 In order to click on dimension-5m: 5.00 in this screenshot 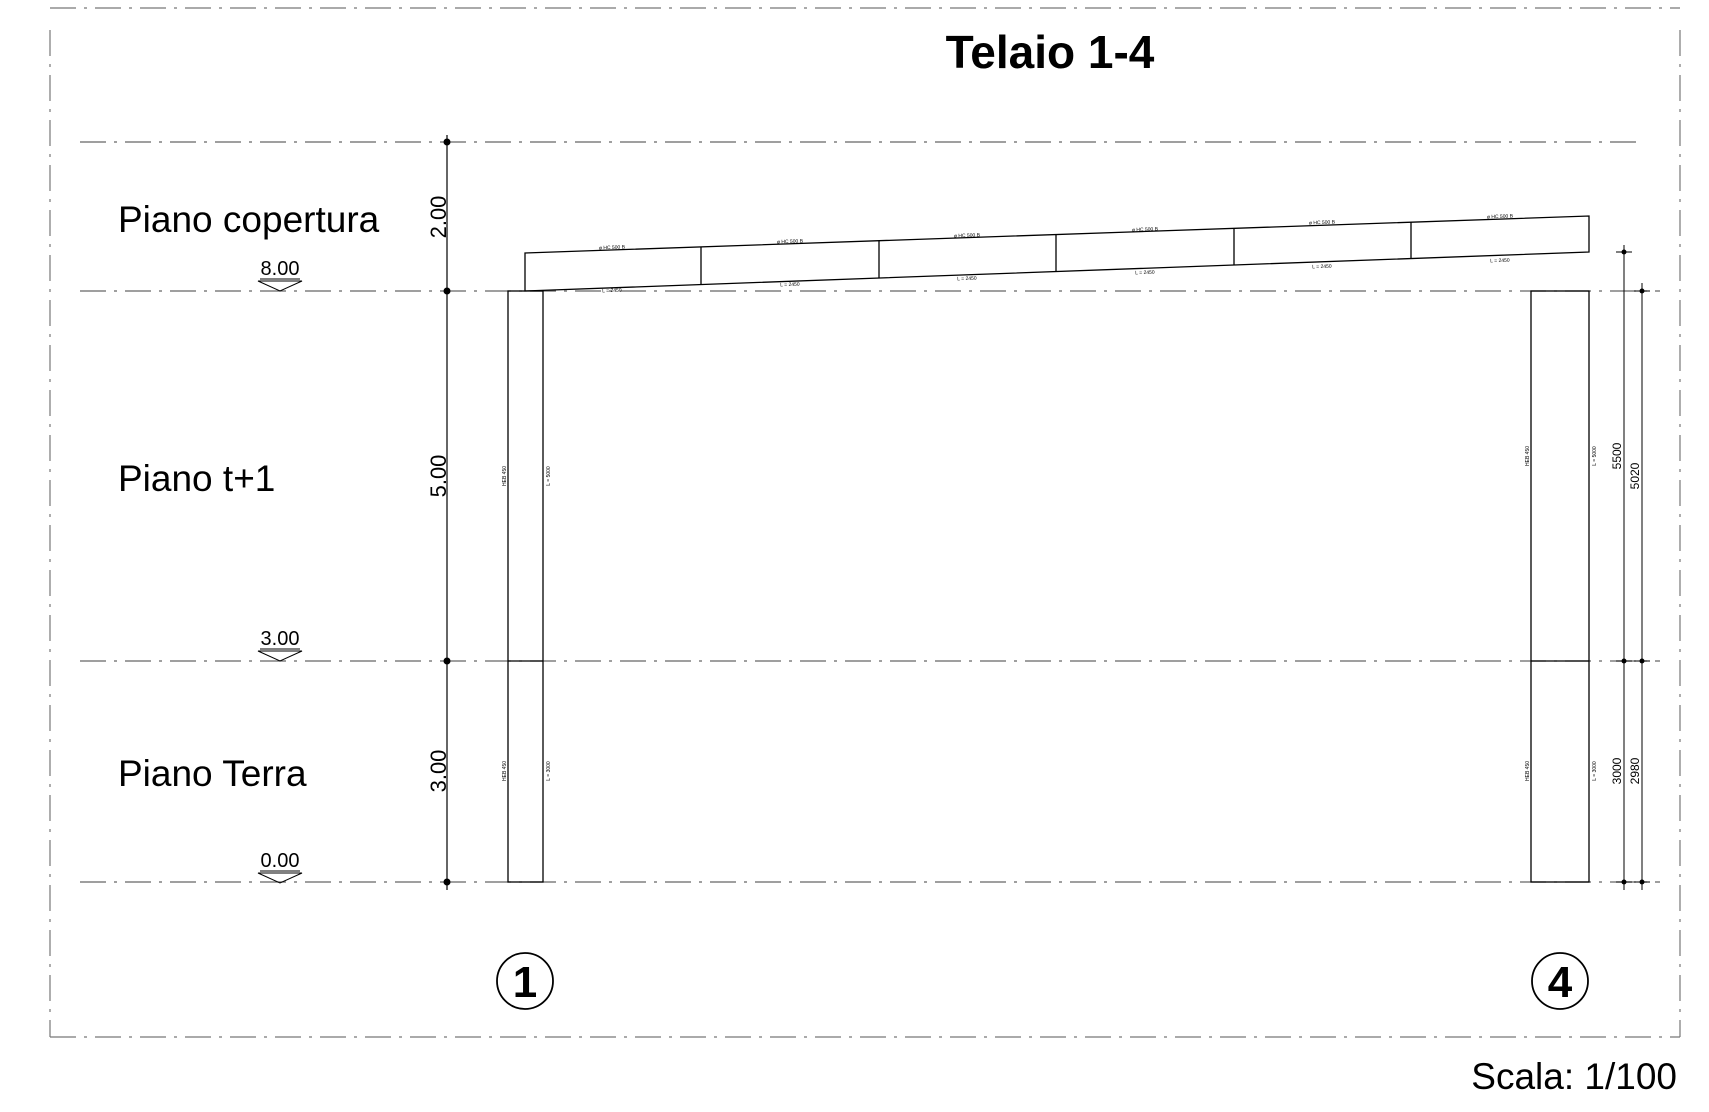, I will do `click(438, 476)`.